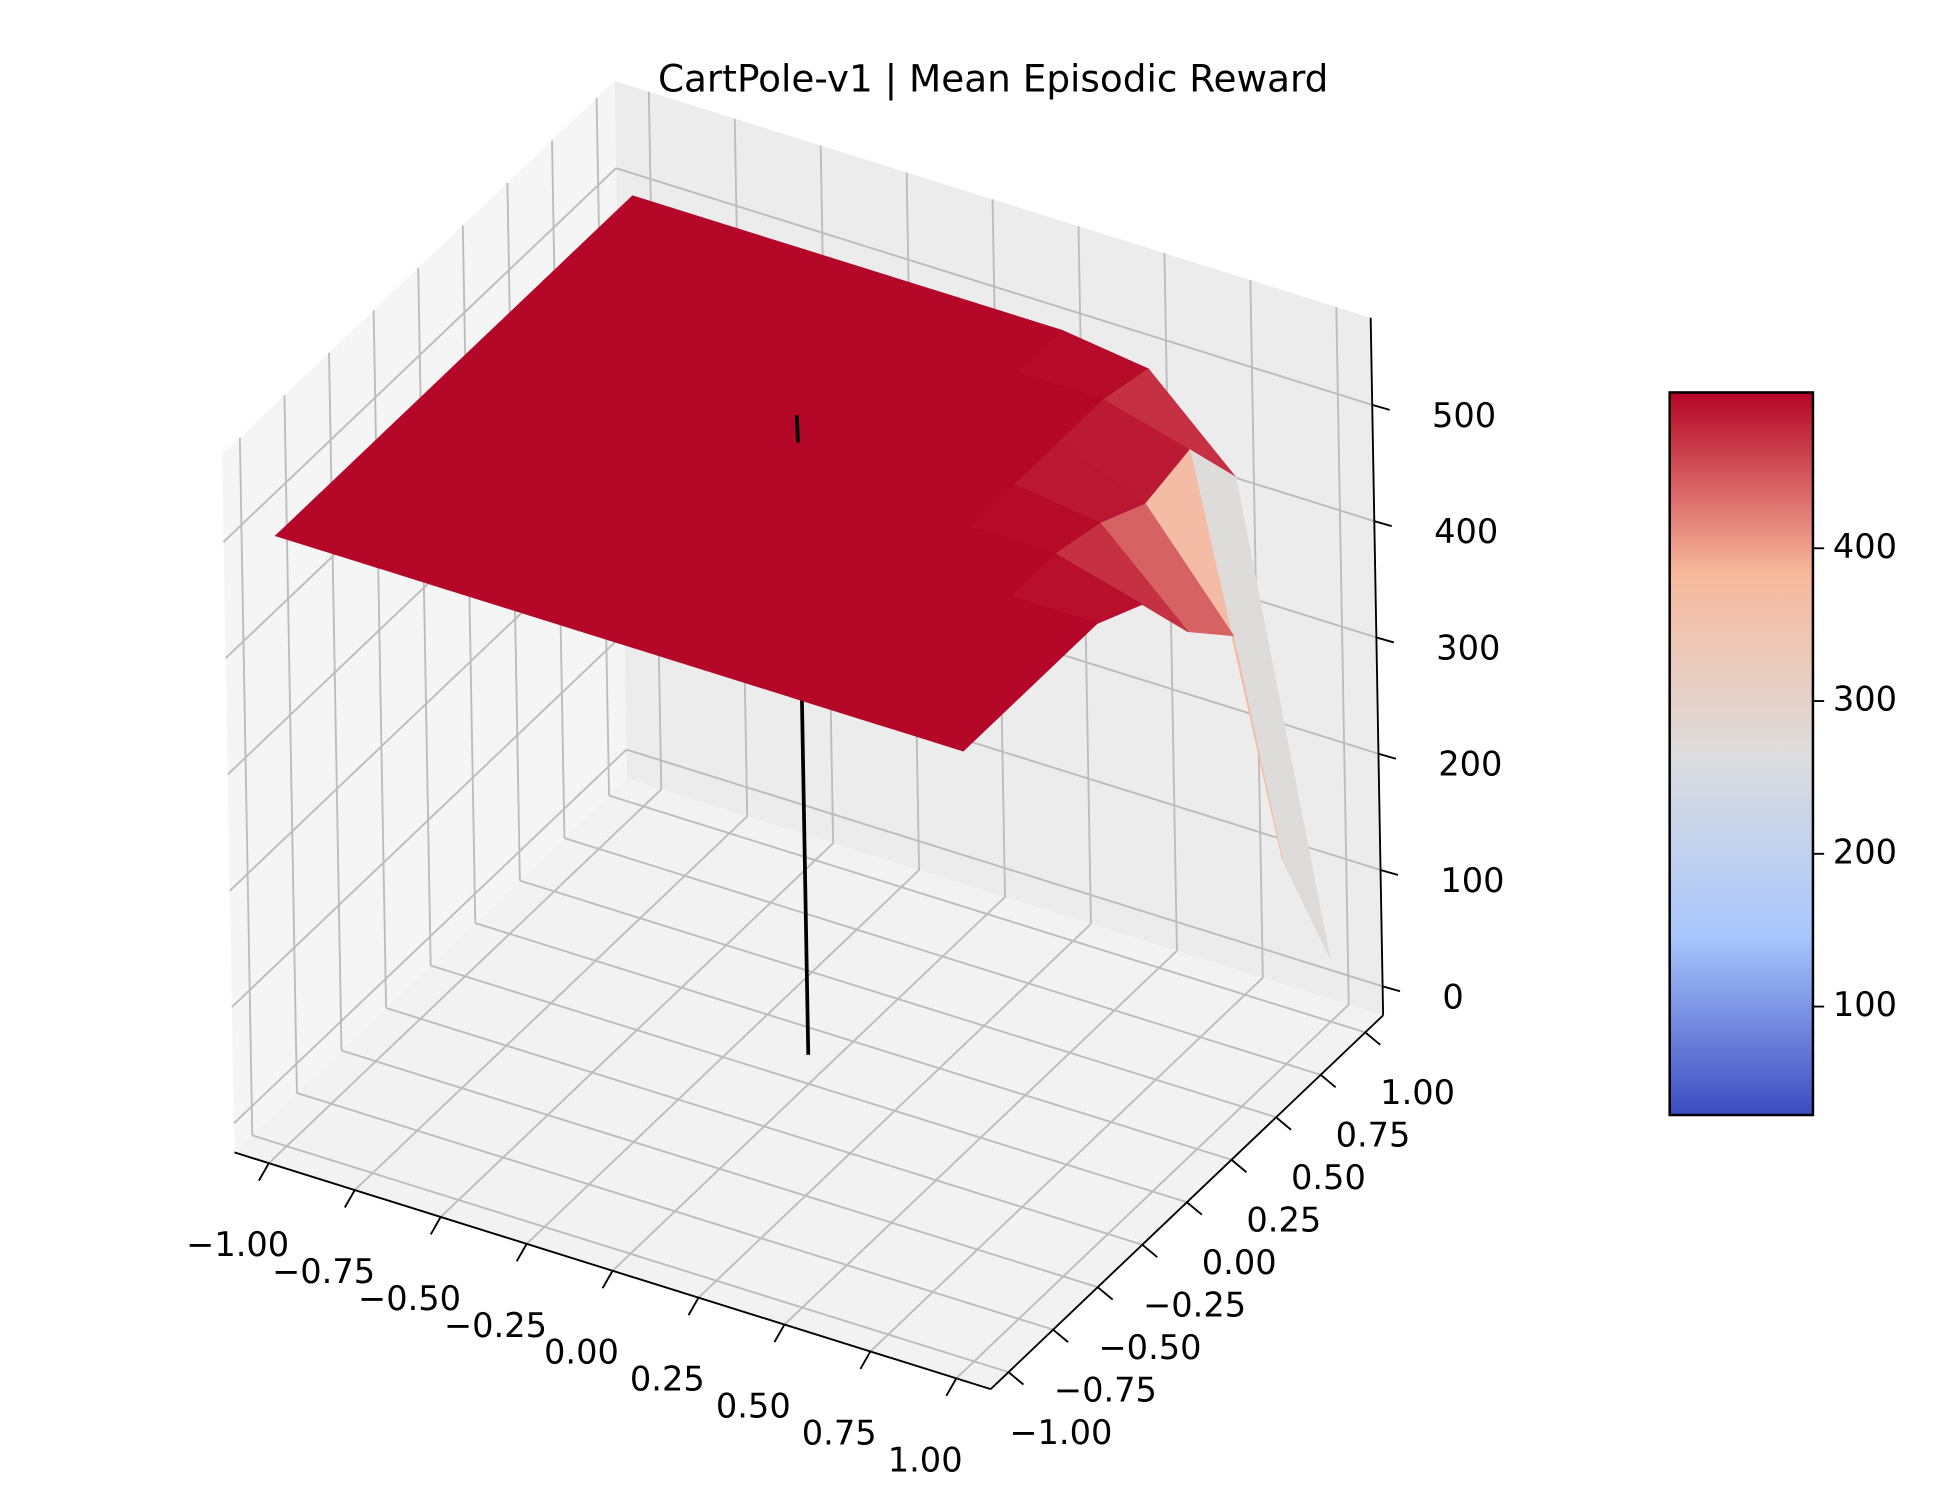  Describe the element at coordinates (1741, 754) in the screenshot. I see `colorbar` at that location.